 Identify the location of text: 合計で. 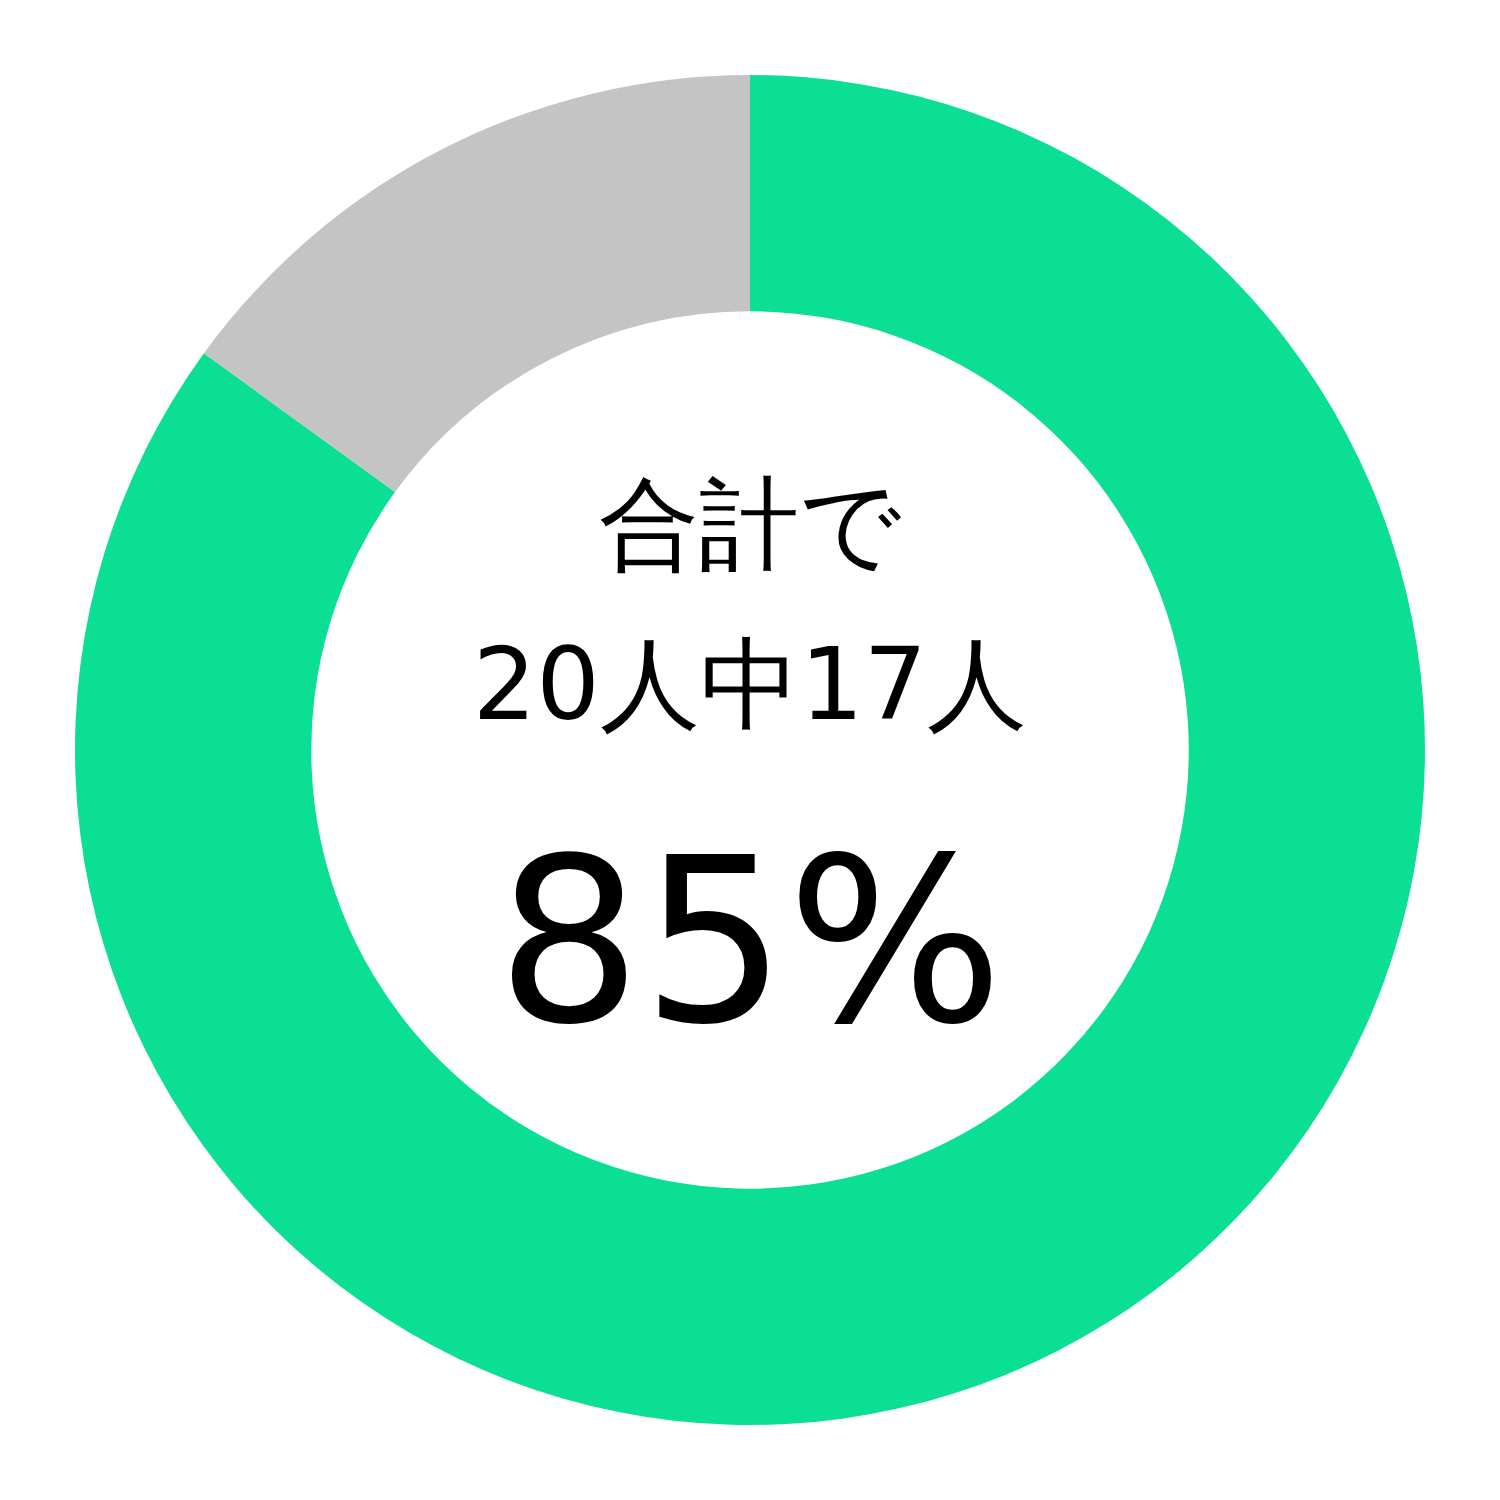
(750, 524).